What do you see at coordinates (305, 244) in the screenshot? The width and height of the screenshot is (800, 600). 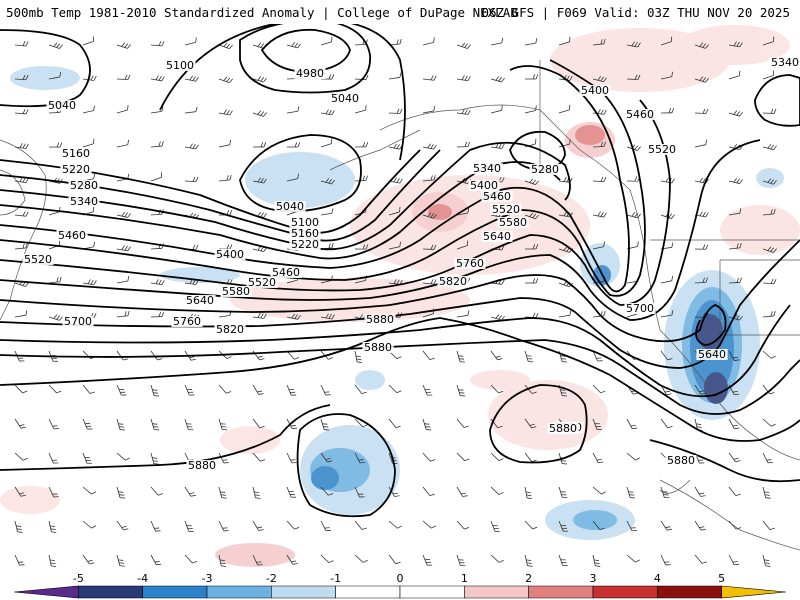 I see `contour-label: 5220` at bounding box center [305, 244].